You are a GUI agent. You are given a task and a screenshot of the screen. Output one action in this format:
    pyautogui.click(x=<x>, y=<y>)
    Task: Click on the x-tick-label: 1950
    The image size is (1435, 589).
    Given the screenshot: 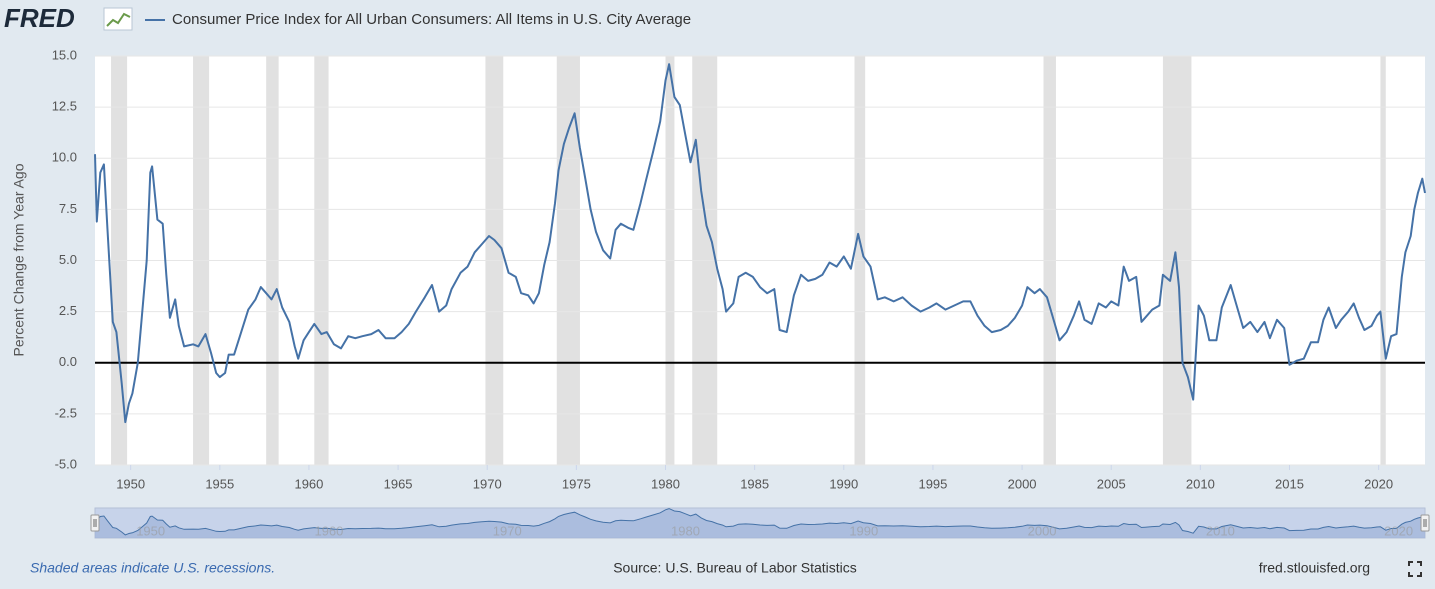 What is the action you would take?
    pyautogui.click(x=130, y=483)
    